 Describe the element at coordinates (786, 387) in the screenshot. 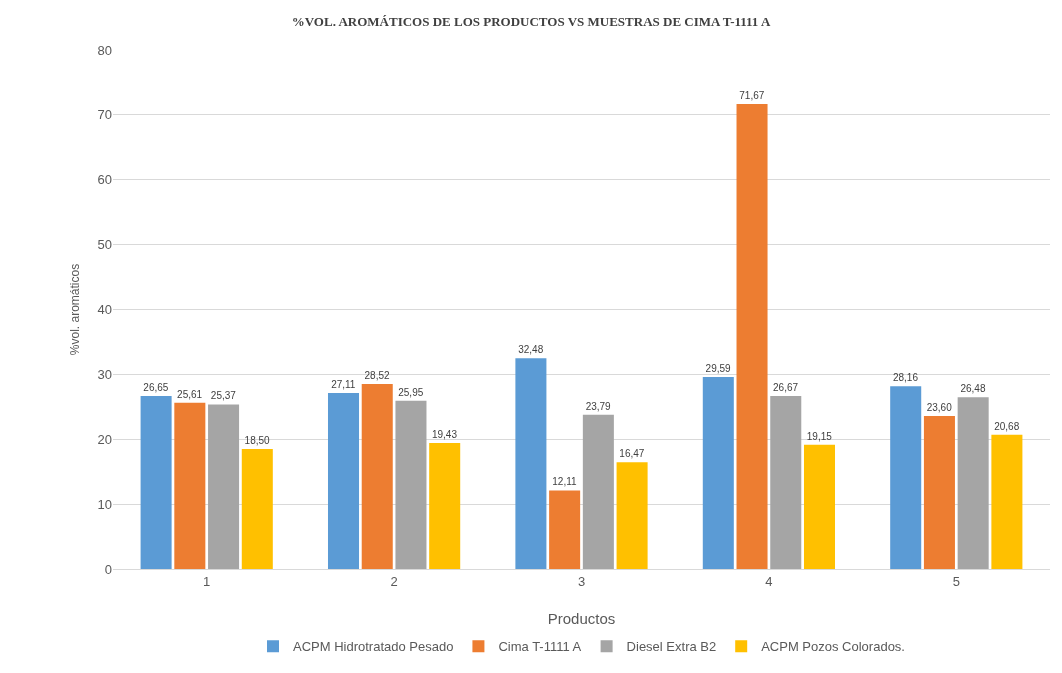

I see `data-label: 26,67` at that location.